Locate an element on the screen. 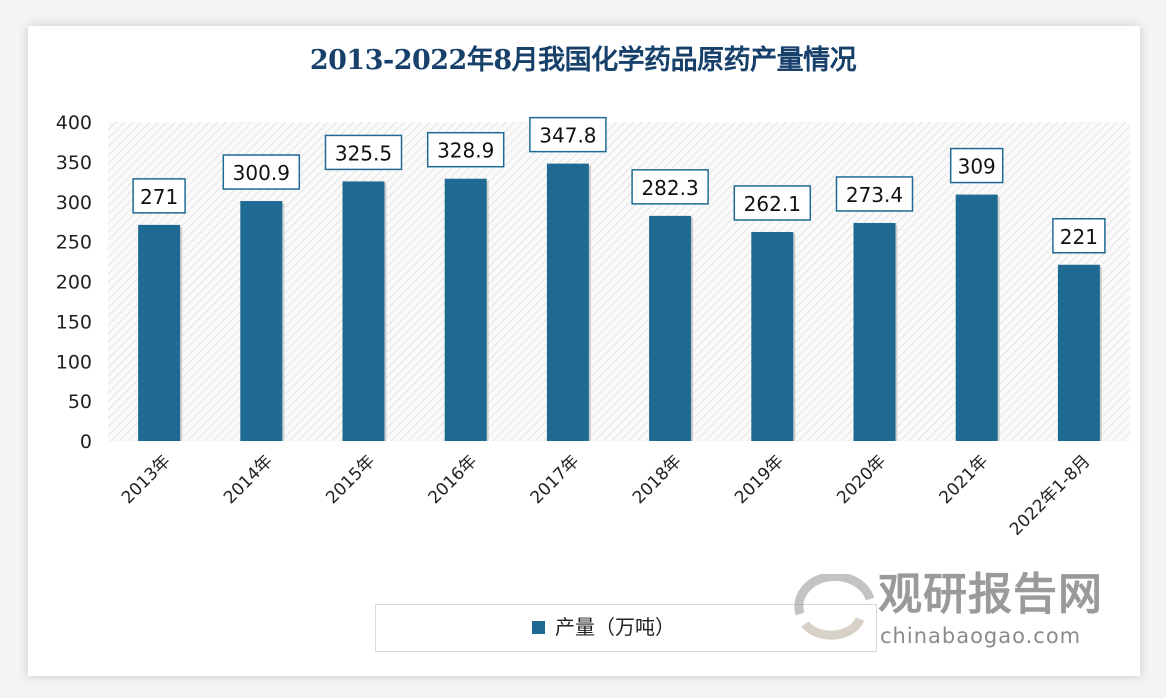  data-label: 328.9 is located at coordinates (465, 151).